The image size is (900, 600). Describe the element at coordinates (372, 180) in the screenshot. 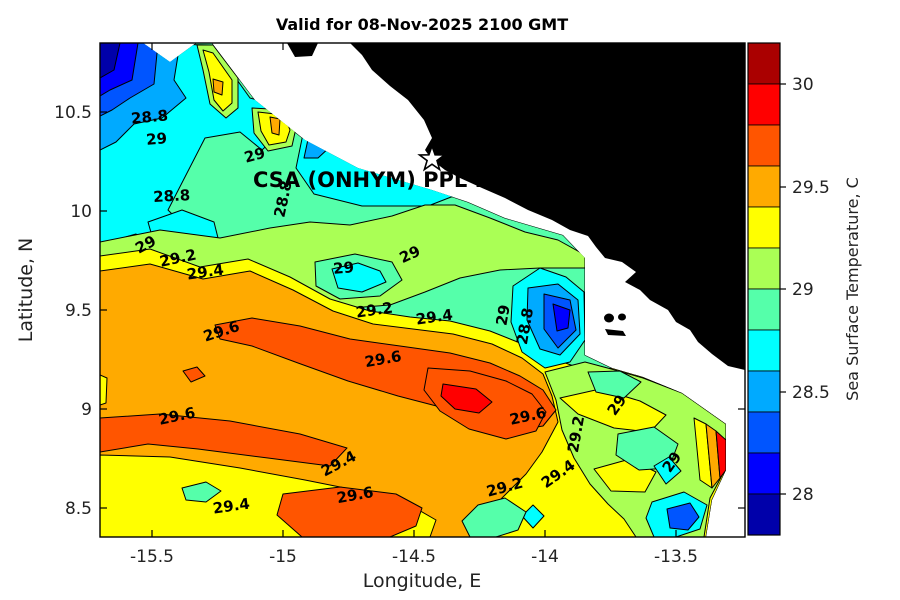

I see `station-label: CSA (ONHYM) PPL B` at that location.